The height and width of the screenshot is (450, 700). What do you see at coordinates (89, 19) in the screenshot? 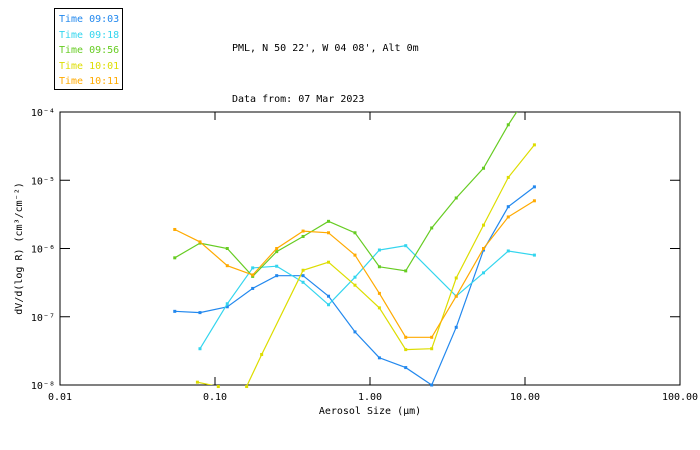
I see `legend-item: Time 09:03` at bounding box center [89, 19].